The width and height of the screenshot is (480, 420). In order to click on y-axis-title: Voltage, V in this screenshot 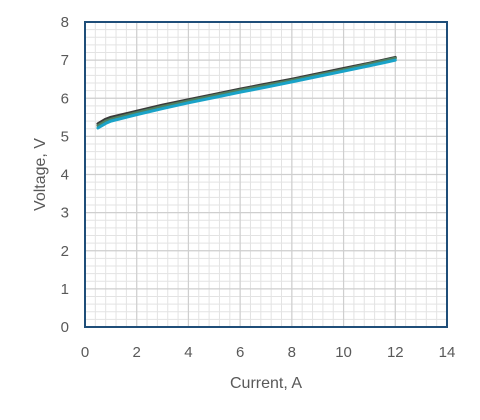, I will do `click(40, 174)`.